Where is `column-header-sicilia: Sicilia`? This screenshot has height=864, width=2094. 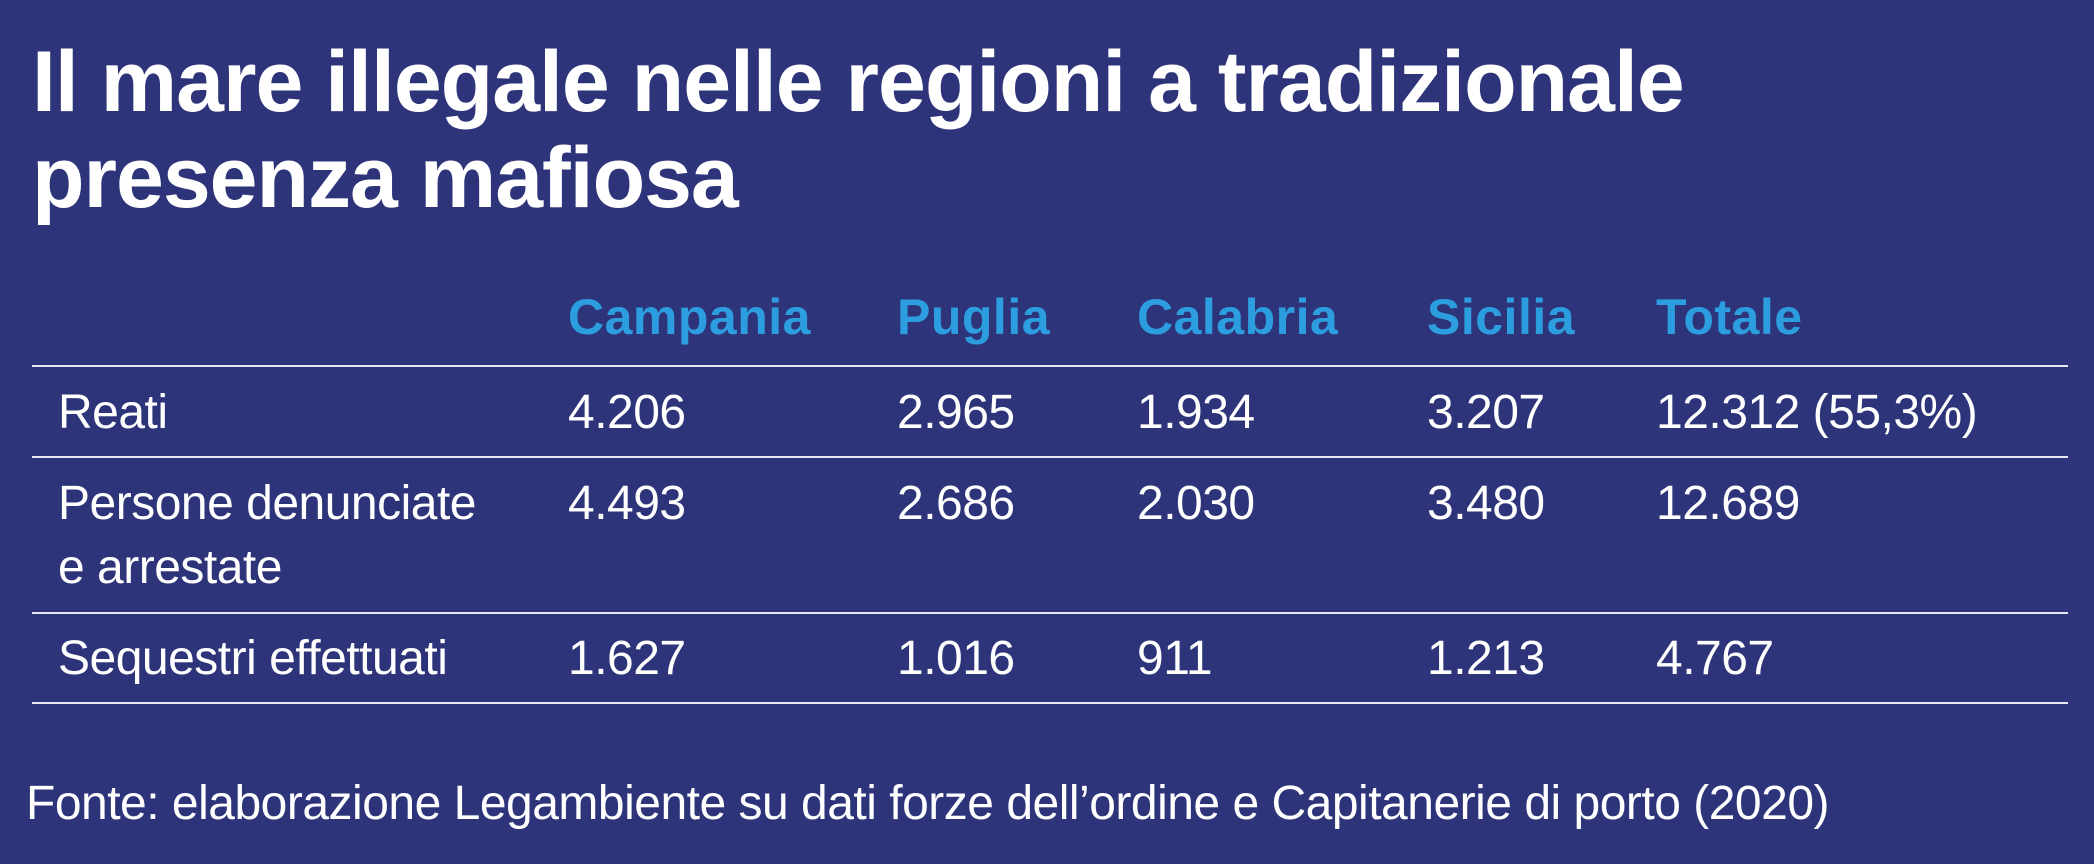 column-header-sicilia: Sicilia is located at coordinates (1501, 317).